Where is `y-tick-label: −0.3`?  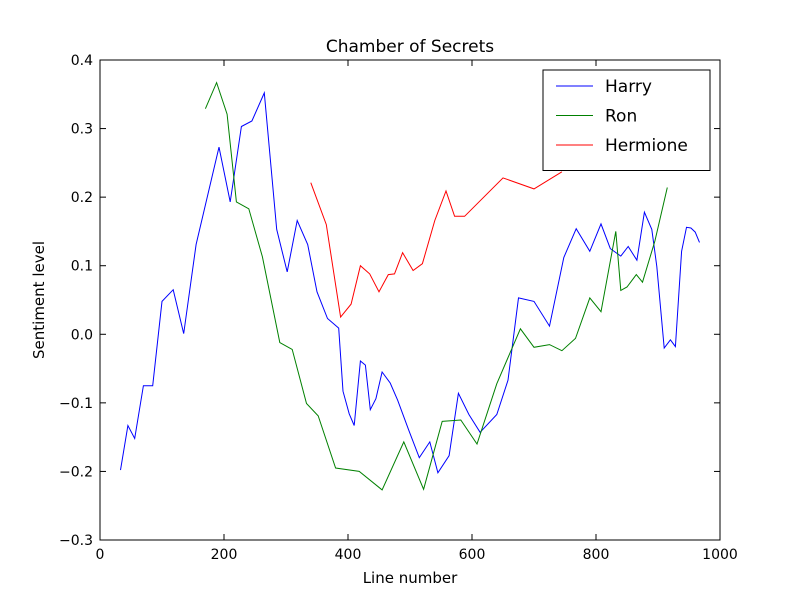
y-tick-label: −0.3 is located at coordinates (76, 541).